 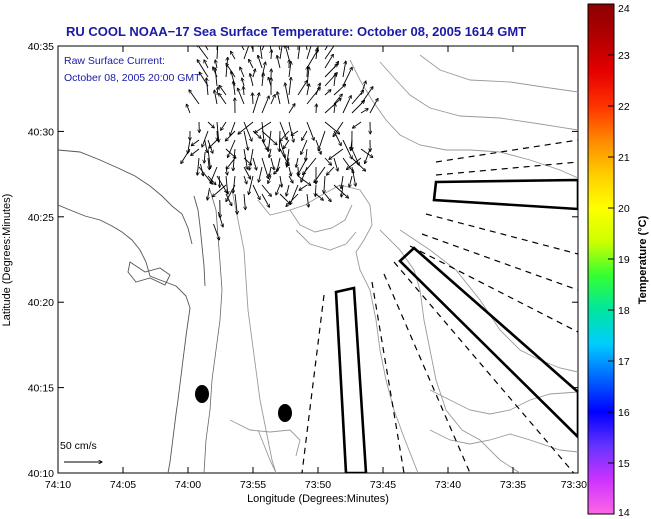 I want to click on colorbar-tick-label: 22, so click(x=624, y=107).